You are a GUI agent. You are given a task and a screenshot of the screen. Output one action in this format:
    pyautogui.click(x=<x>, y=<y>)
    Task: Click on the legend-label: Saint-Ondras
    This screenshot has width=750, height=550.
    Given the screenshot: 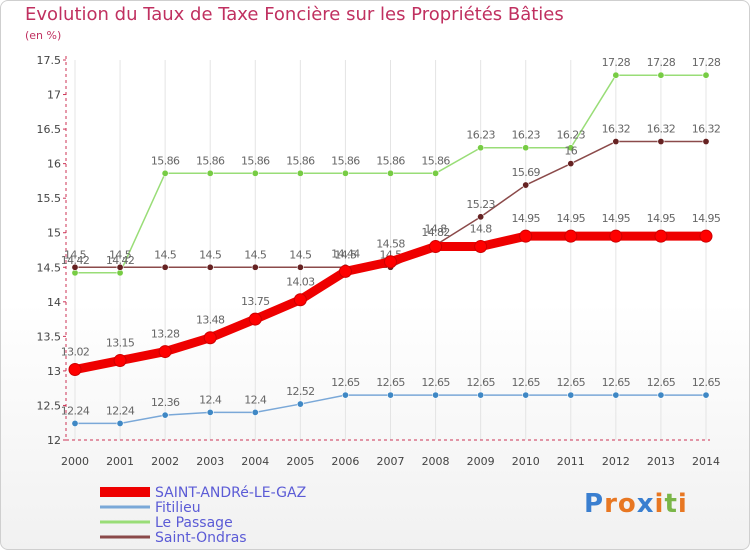 What is the action you would take?
    pyautogui.click(x=201, y=538)
    